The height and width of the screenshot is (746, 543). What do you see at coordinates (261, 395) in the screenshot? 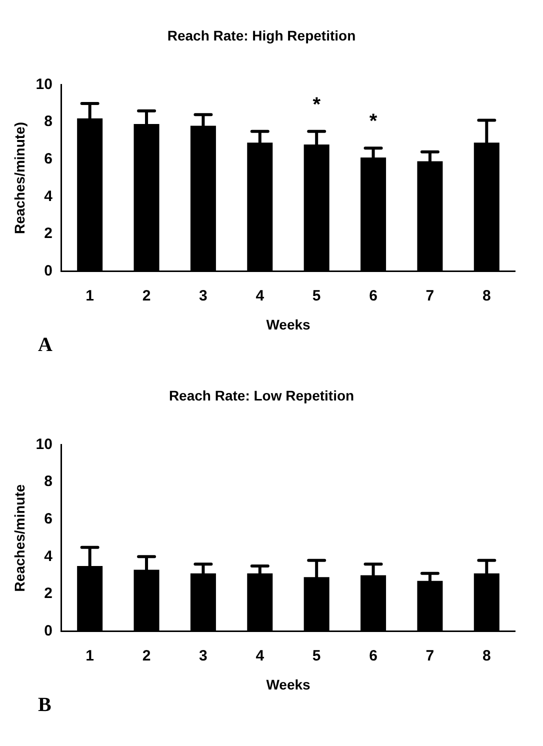
I see `chart-title: Reach Rate: Low Repetition` at bounding box center [261, 395].